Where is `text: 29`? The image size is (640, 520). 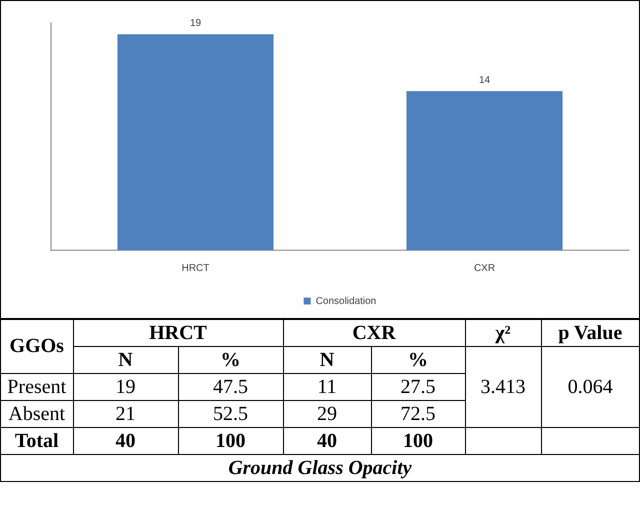 text: 29 is located at coordinates (327, 414).